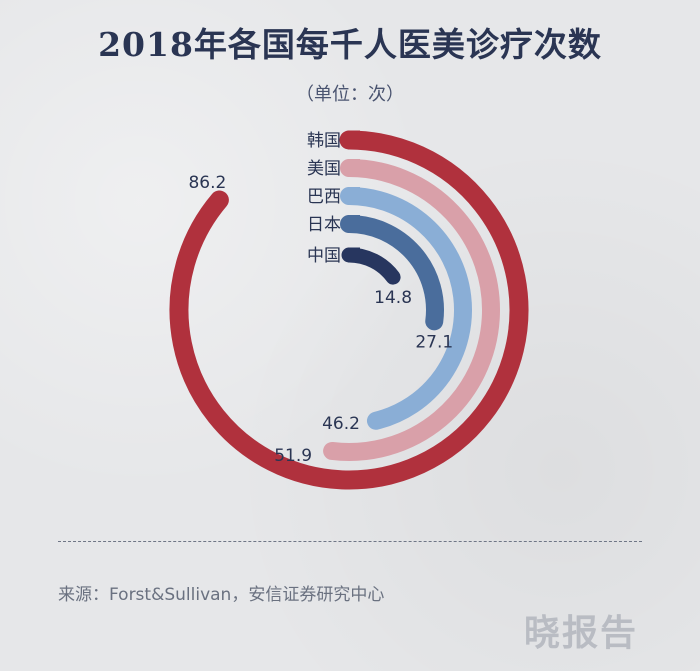 The height and width of the screenshot is (671, 700). What do you see at coordinates (434, 342) in the screenshot?
I see `value-label: 27.1` at bounding box center [434, 342].